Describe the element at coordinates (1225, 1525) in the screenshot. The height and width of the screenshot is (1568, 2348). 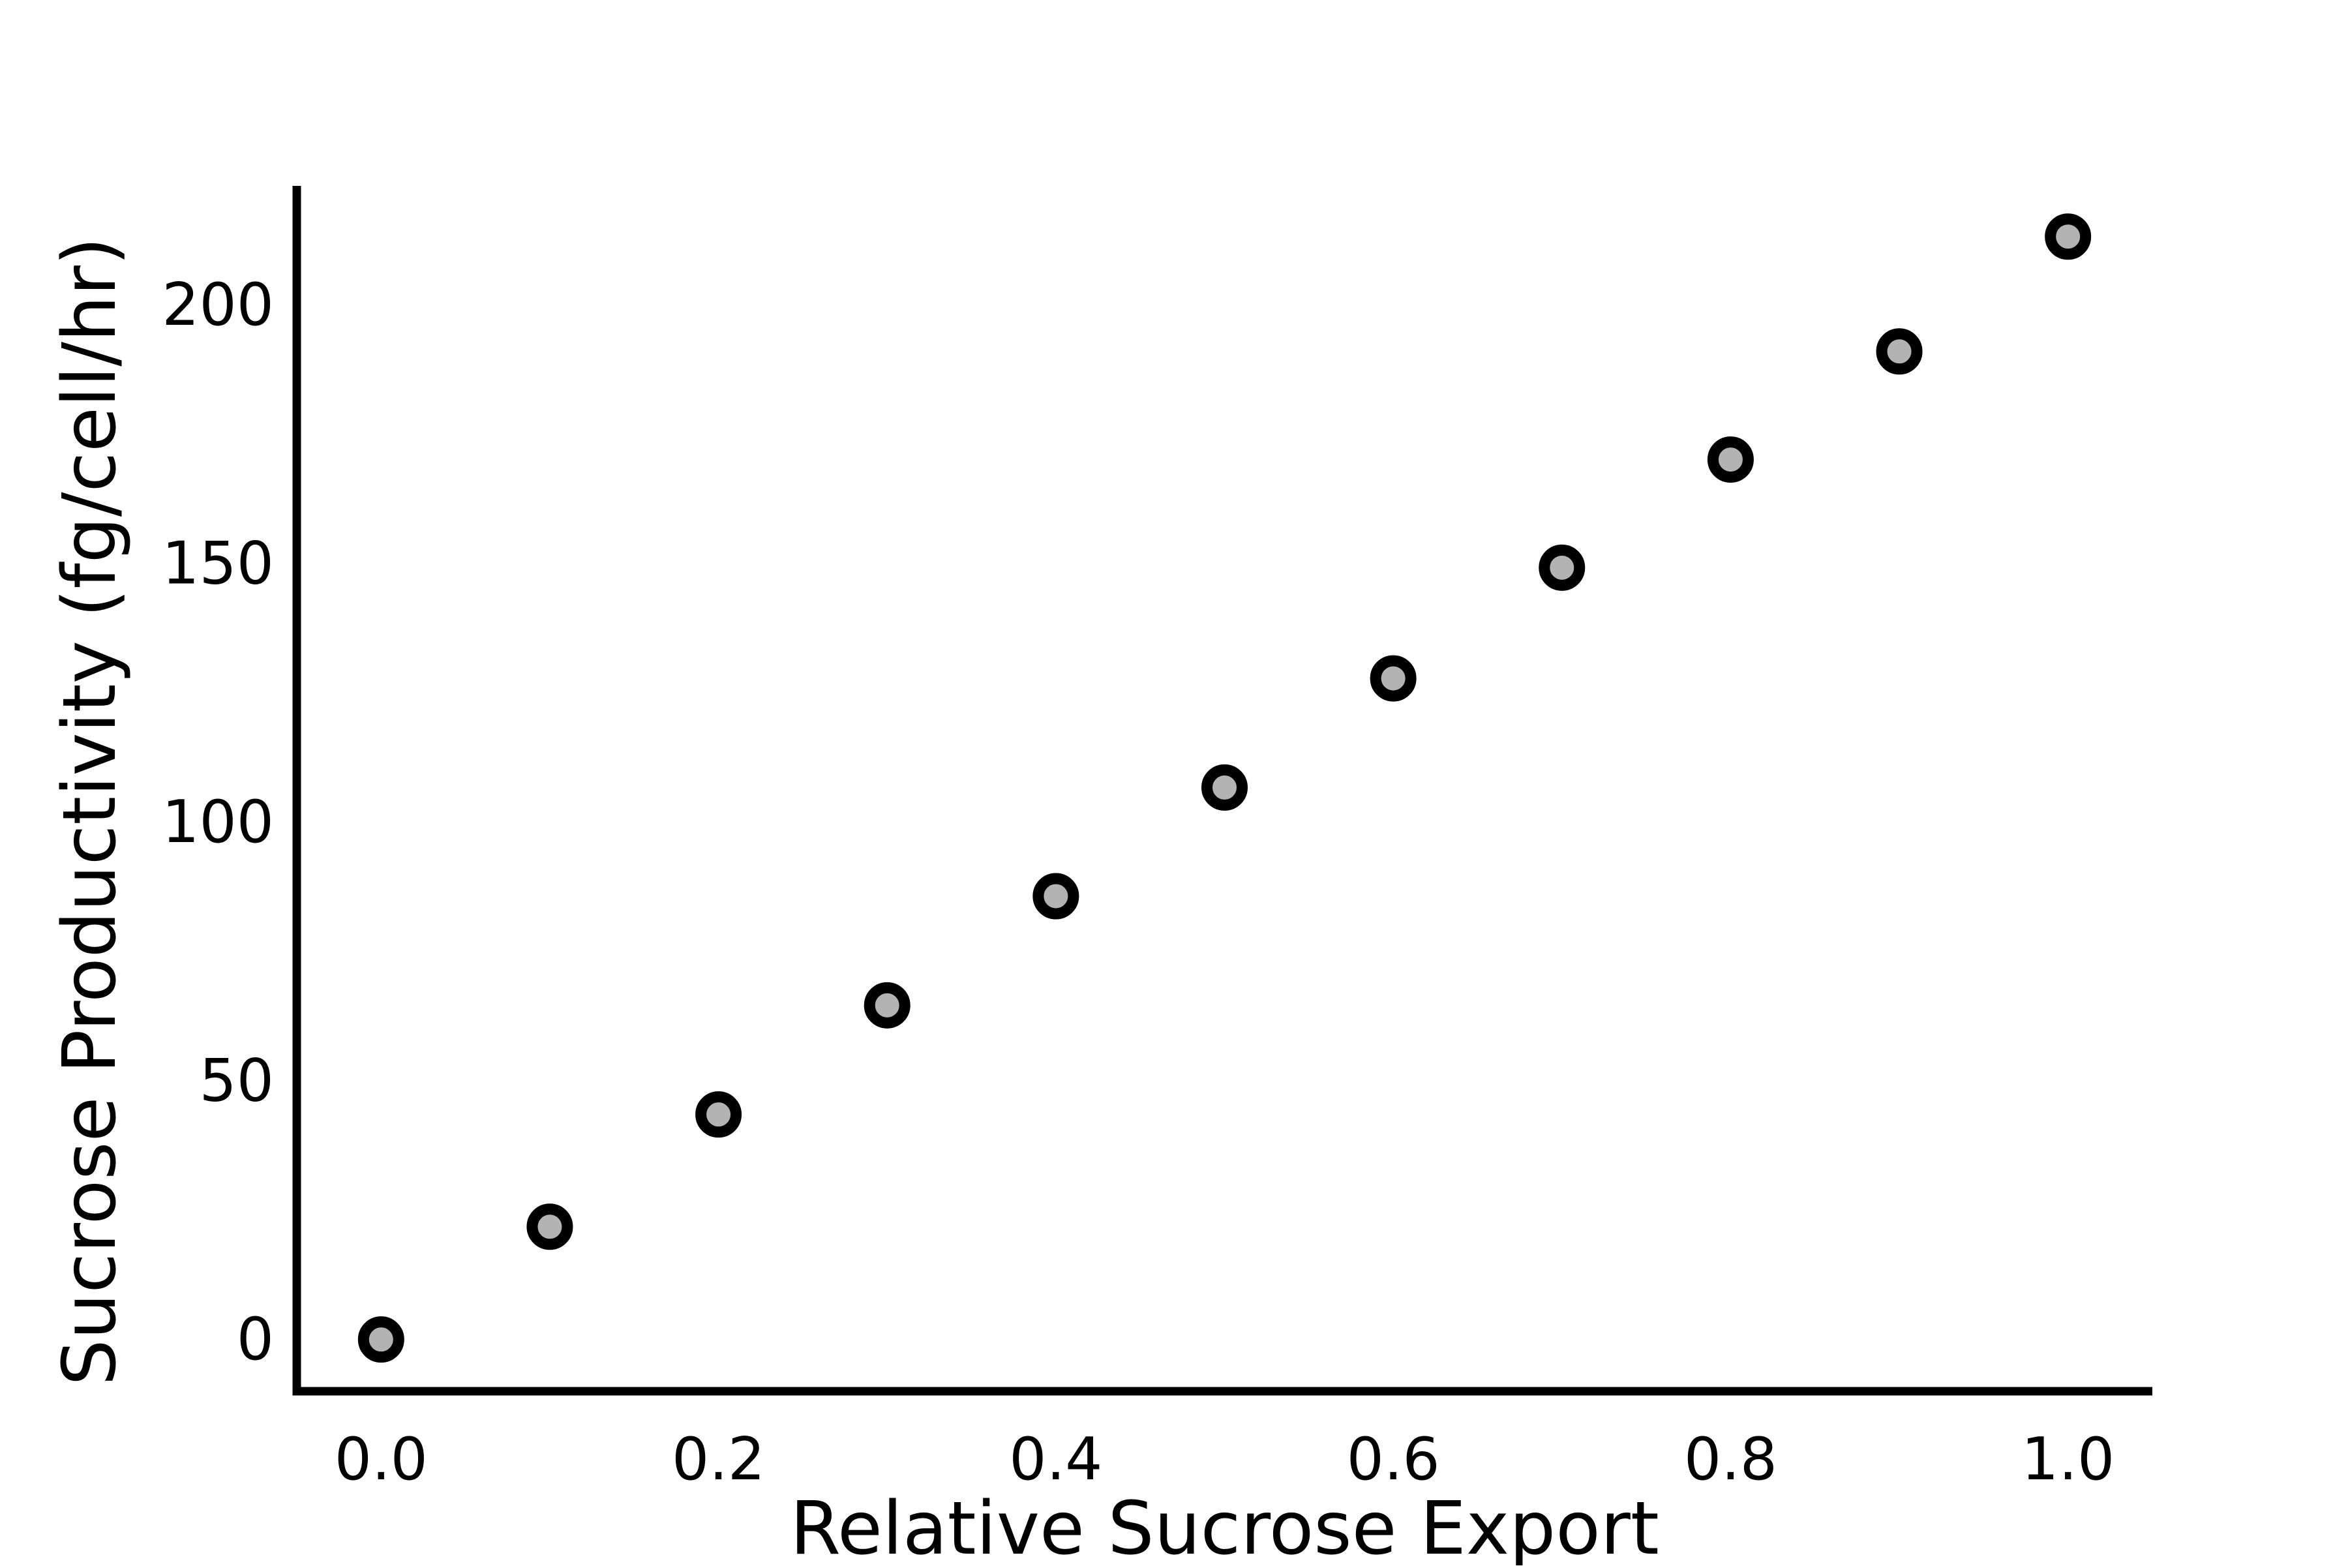
I see `x-axis-label: Relative Sucrose Export` at that location.